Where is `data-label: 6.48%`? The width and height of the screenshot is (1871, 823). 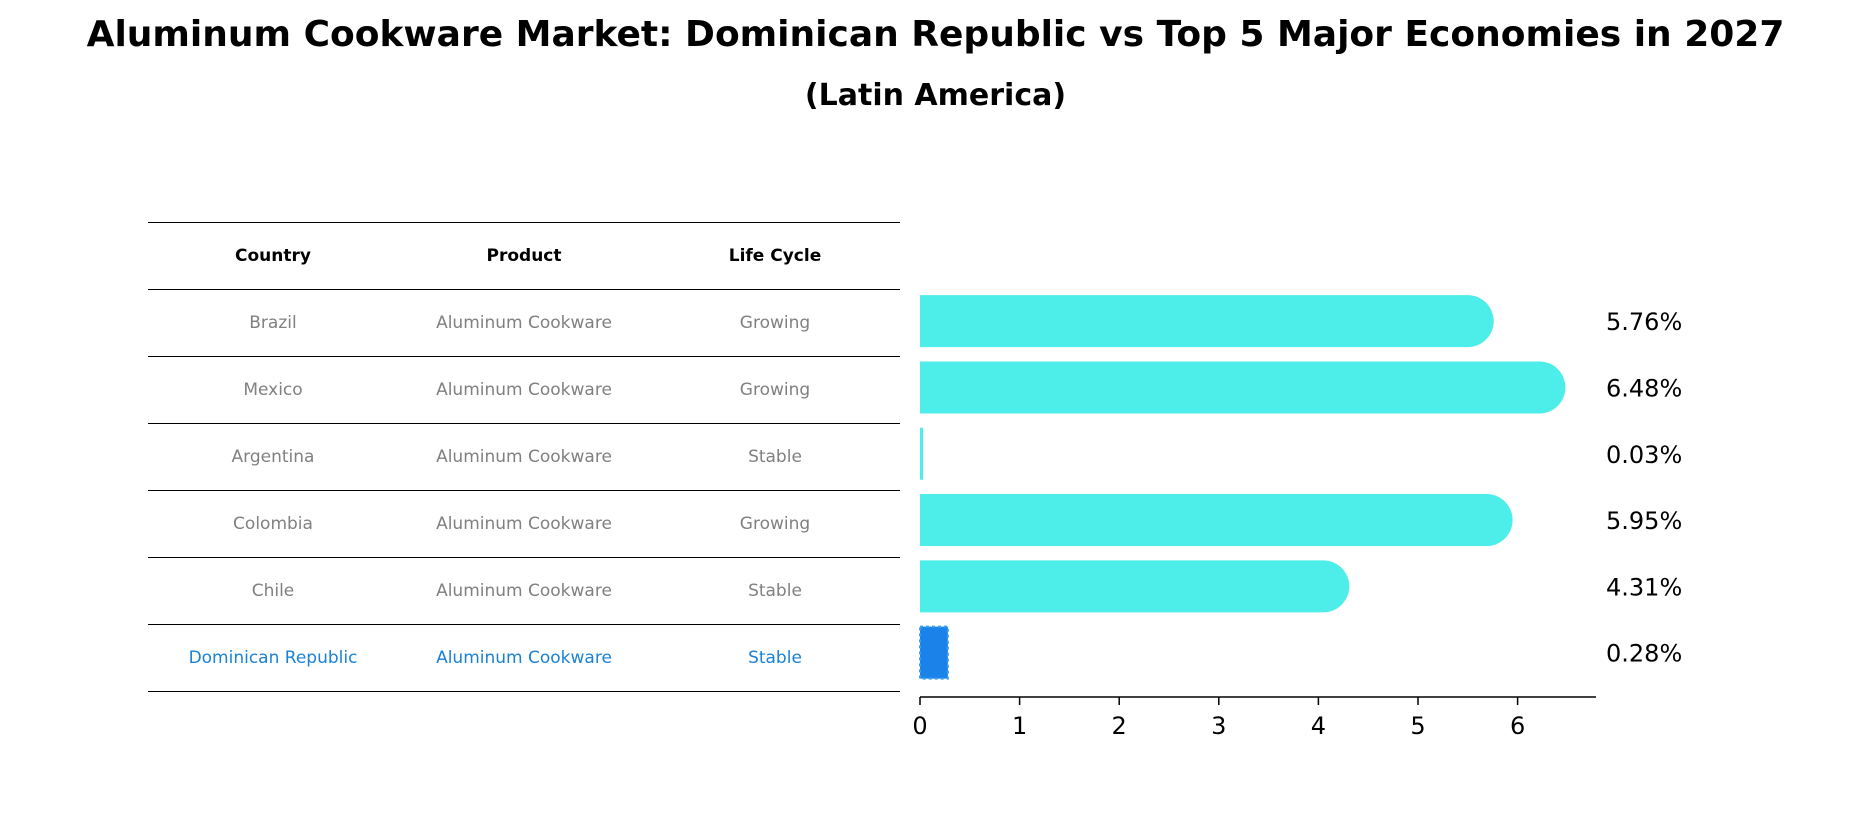 data-label: 6.48% is located at coordinates (1644, 388).